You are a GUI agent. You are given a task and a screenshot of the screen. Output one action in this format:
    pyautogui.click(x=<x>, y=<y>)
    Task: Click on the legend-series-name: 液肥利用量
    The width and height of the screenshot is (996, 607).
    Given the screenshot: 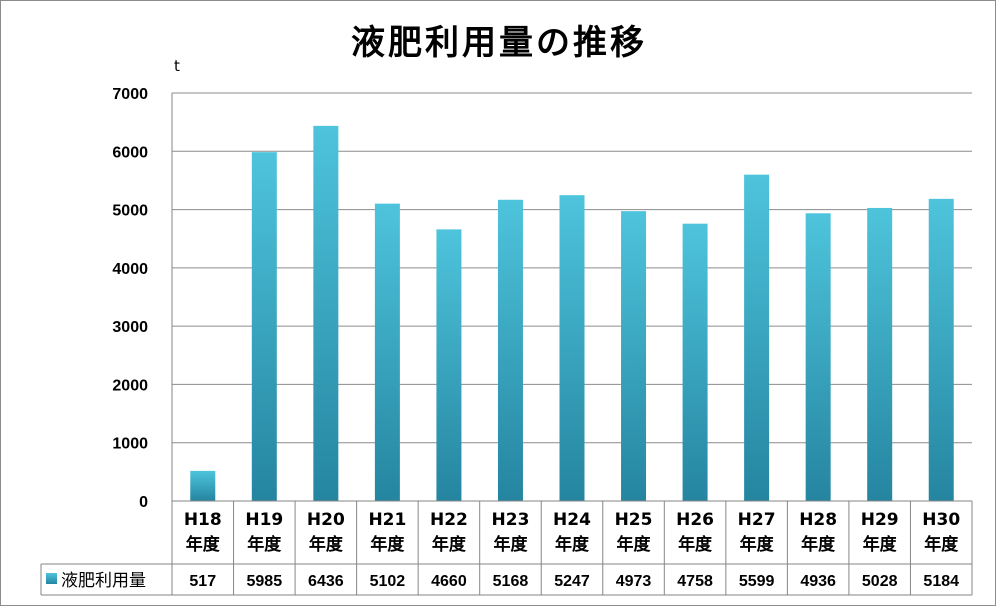 What is the action you would take?
    pyautogui.click(x=103, y=581)
    